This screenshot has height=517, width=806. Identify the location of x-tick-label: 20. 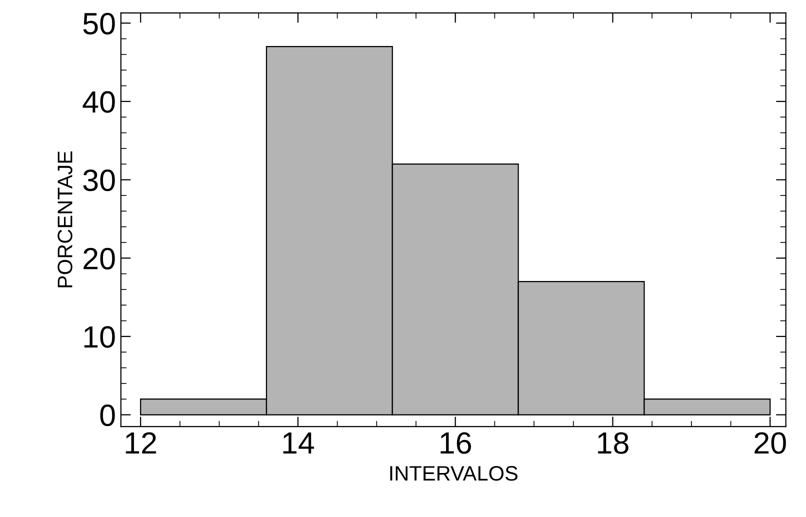
(770, 443).